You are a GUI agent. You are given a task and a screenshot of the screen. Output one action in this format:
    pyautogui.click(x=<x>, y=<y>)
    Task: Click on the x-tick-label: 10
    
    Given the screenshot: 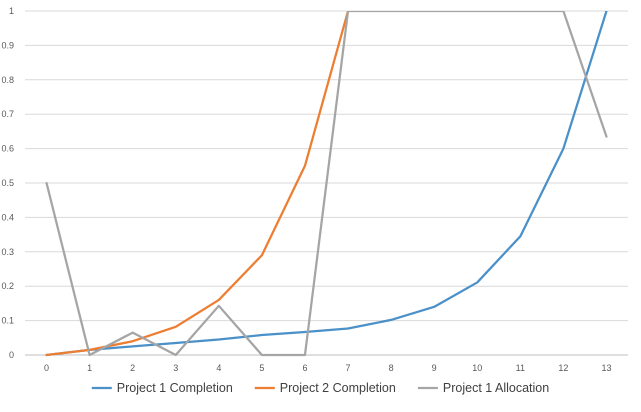 What is the action you would take?
    pyautogui.click(x=477, y=368)
    